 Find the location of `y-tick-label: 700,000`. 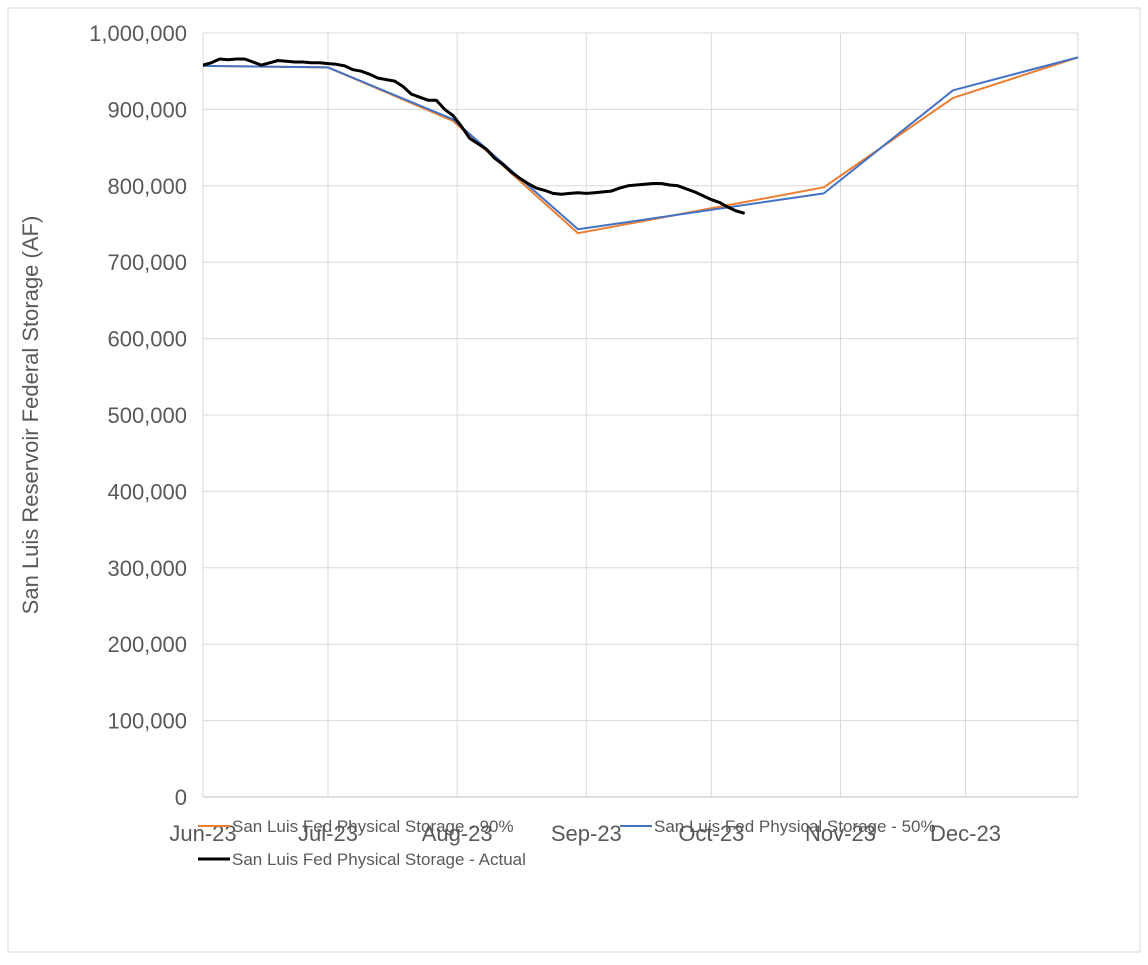

y-tick-label: 700,000 is located at coordinates (147, 262).